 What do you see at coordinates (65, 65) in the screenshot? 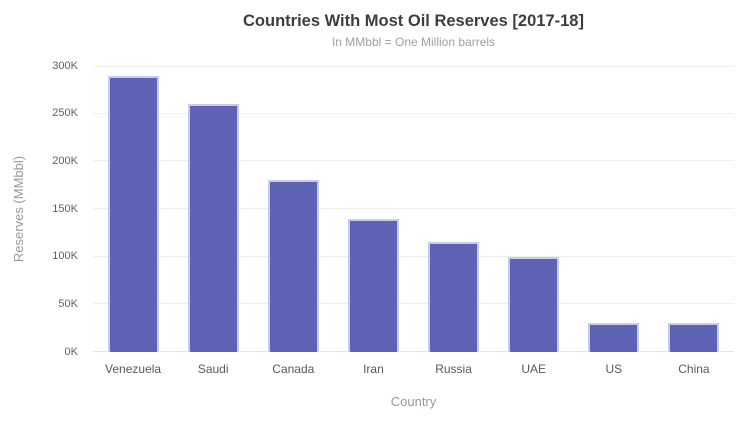
I see `y-tick-label: 300K` at bounding box center [65, 65].